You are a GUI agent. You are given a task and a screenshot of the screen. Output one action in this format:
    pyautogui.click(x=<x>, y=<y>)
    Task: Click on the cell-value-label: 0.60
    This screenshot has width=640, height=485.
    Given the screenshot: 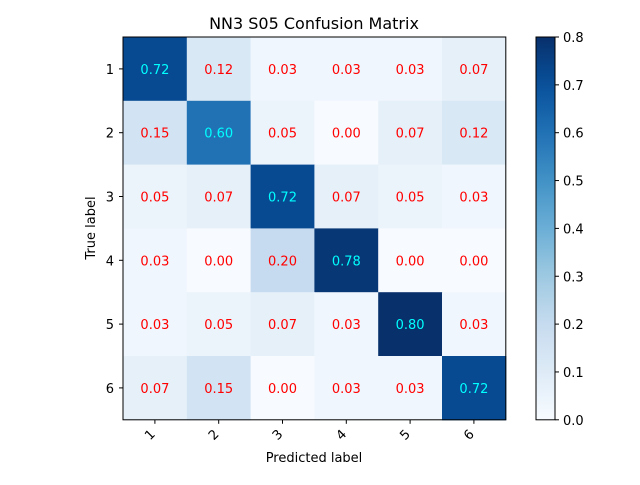 What is the action you would take?
    pyautogui.click(x=218, y=134)
    